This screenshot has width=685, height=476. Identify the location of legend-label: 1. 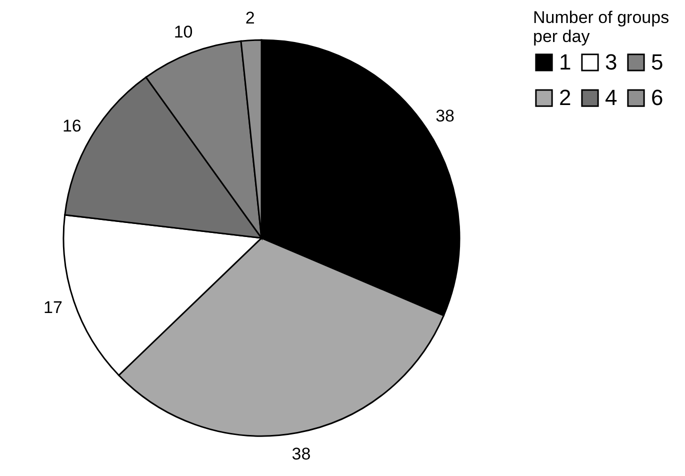
(565, 61).